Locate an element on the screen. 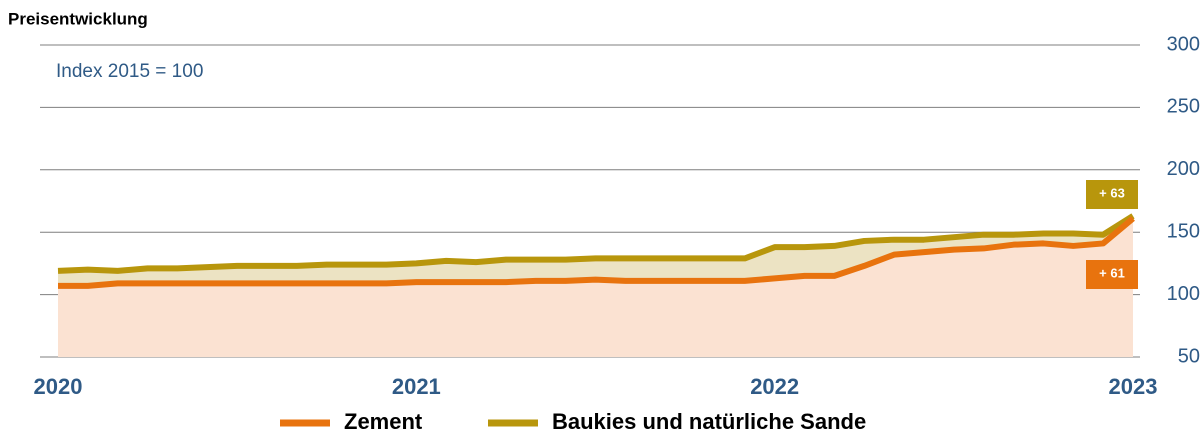 This screenshot has width=1203, height=437. y-tick-label: 100 is located at coordinates (1183, 294).